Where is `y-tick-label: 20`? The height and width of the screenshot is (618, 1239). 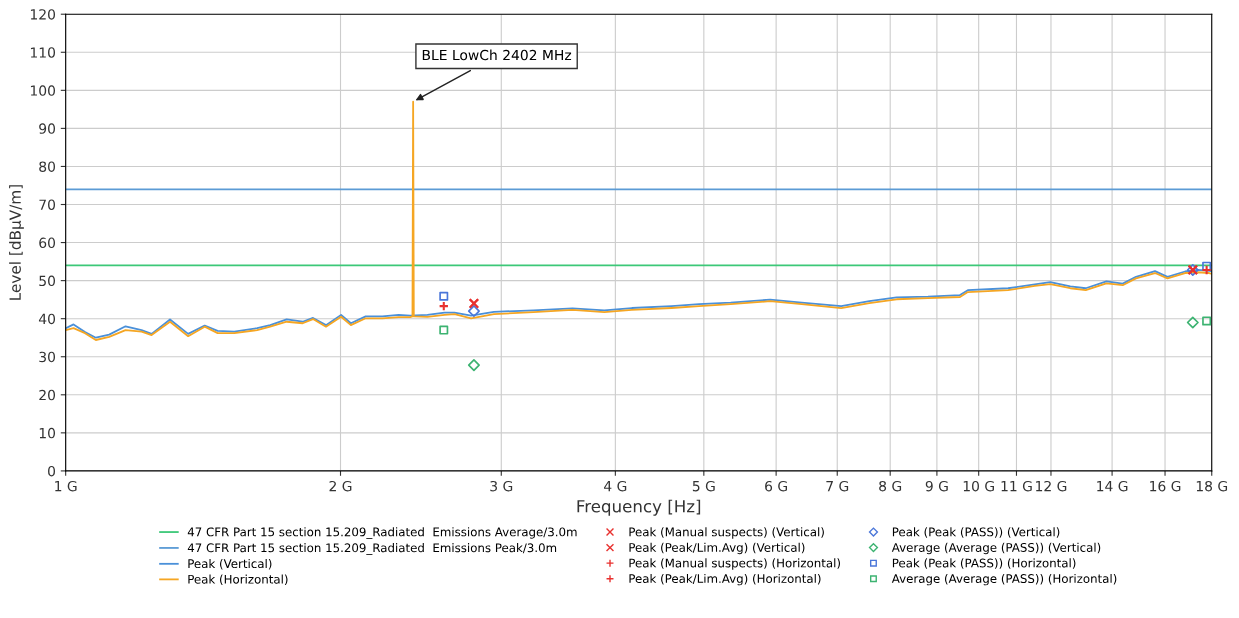
y-tick-label: 20 is located at coordinates (47, 395).